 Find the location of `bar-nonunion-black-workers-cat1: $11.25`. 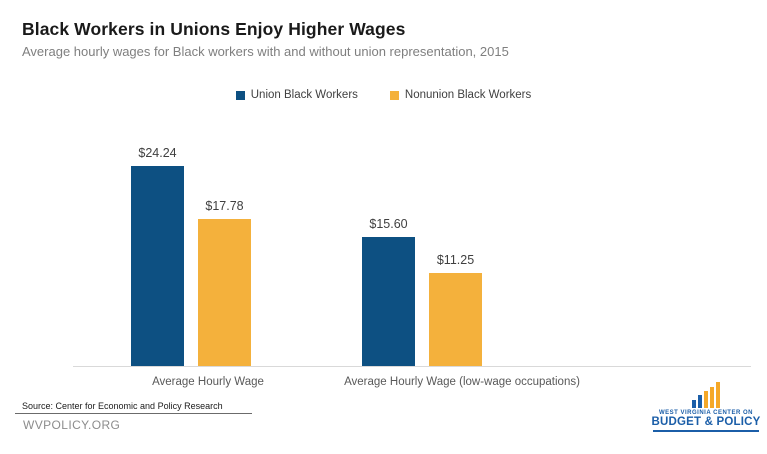

bar-nonunion-black-workers-cat1: $11.25 is located at coordinates (455, 309).